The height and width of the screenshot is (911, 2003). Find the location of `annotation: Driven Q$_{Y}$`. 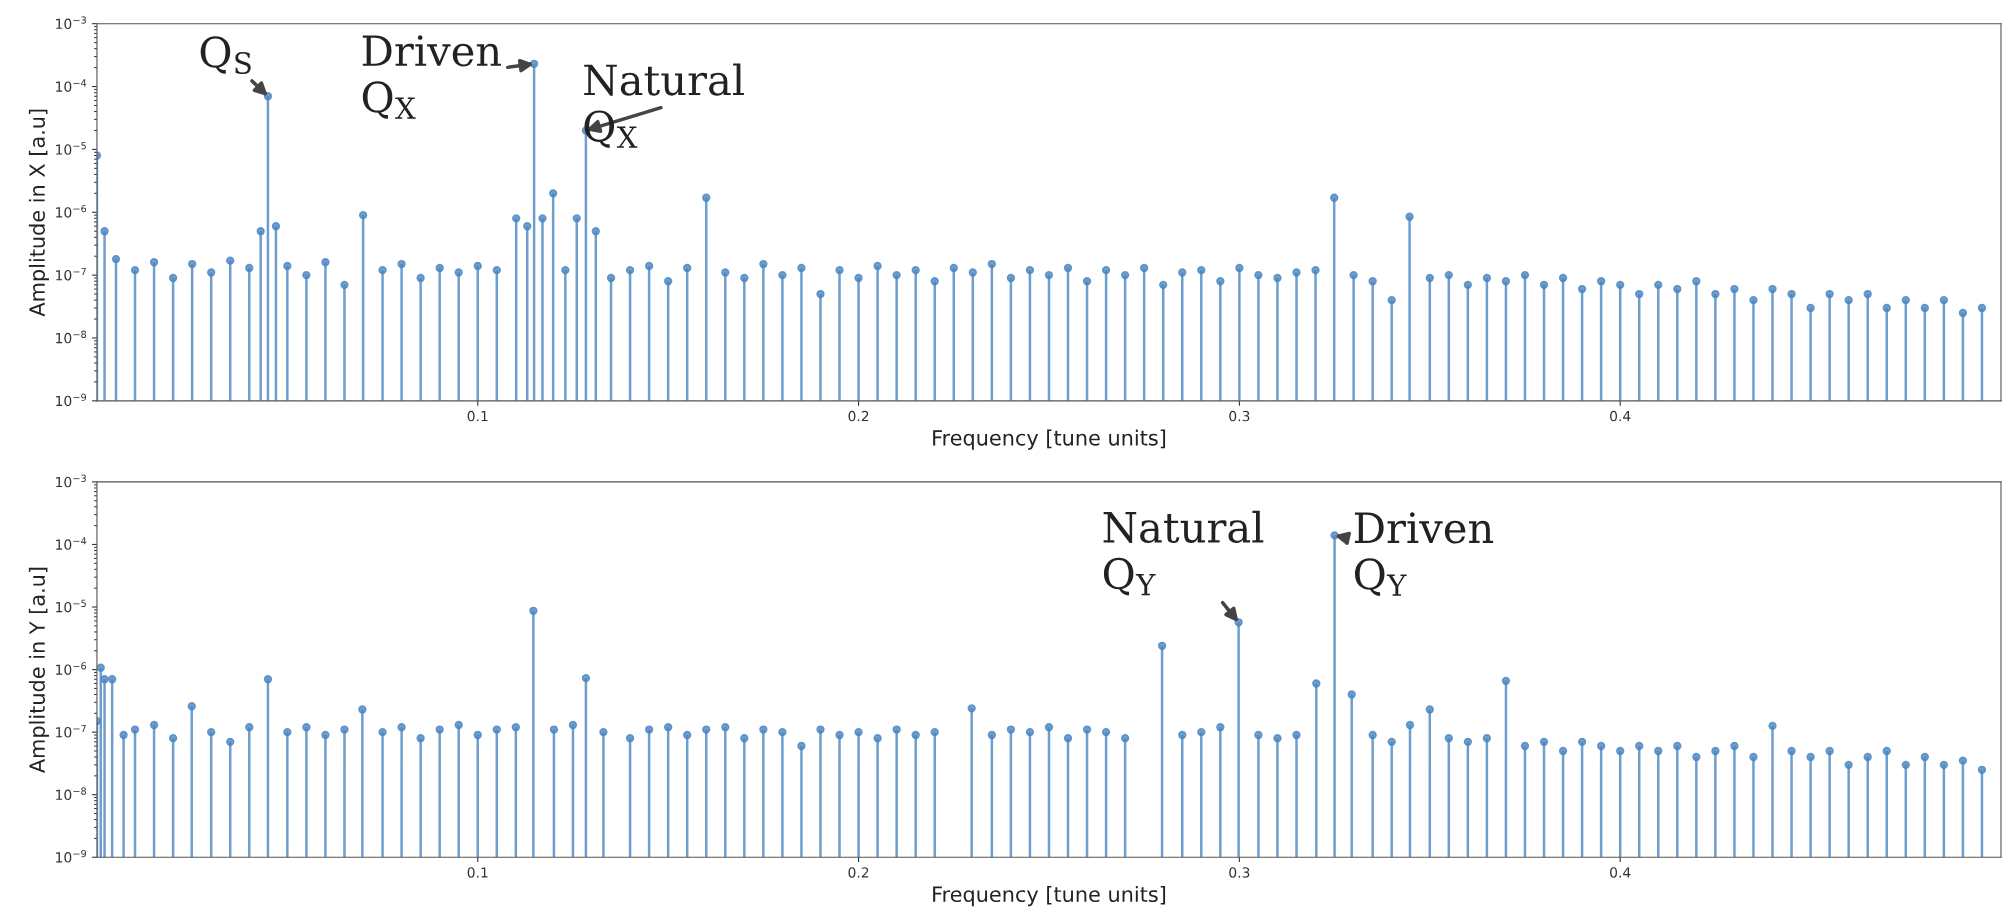

annotation: Driven Q$_{Y}$ is located at coordinates (1424, 554).